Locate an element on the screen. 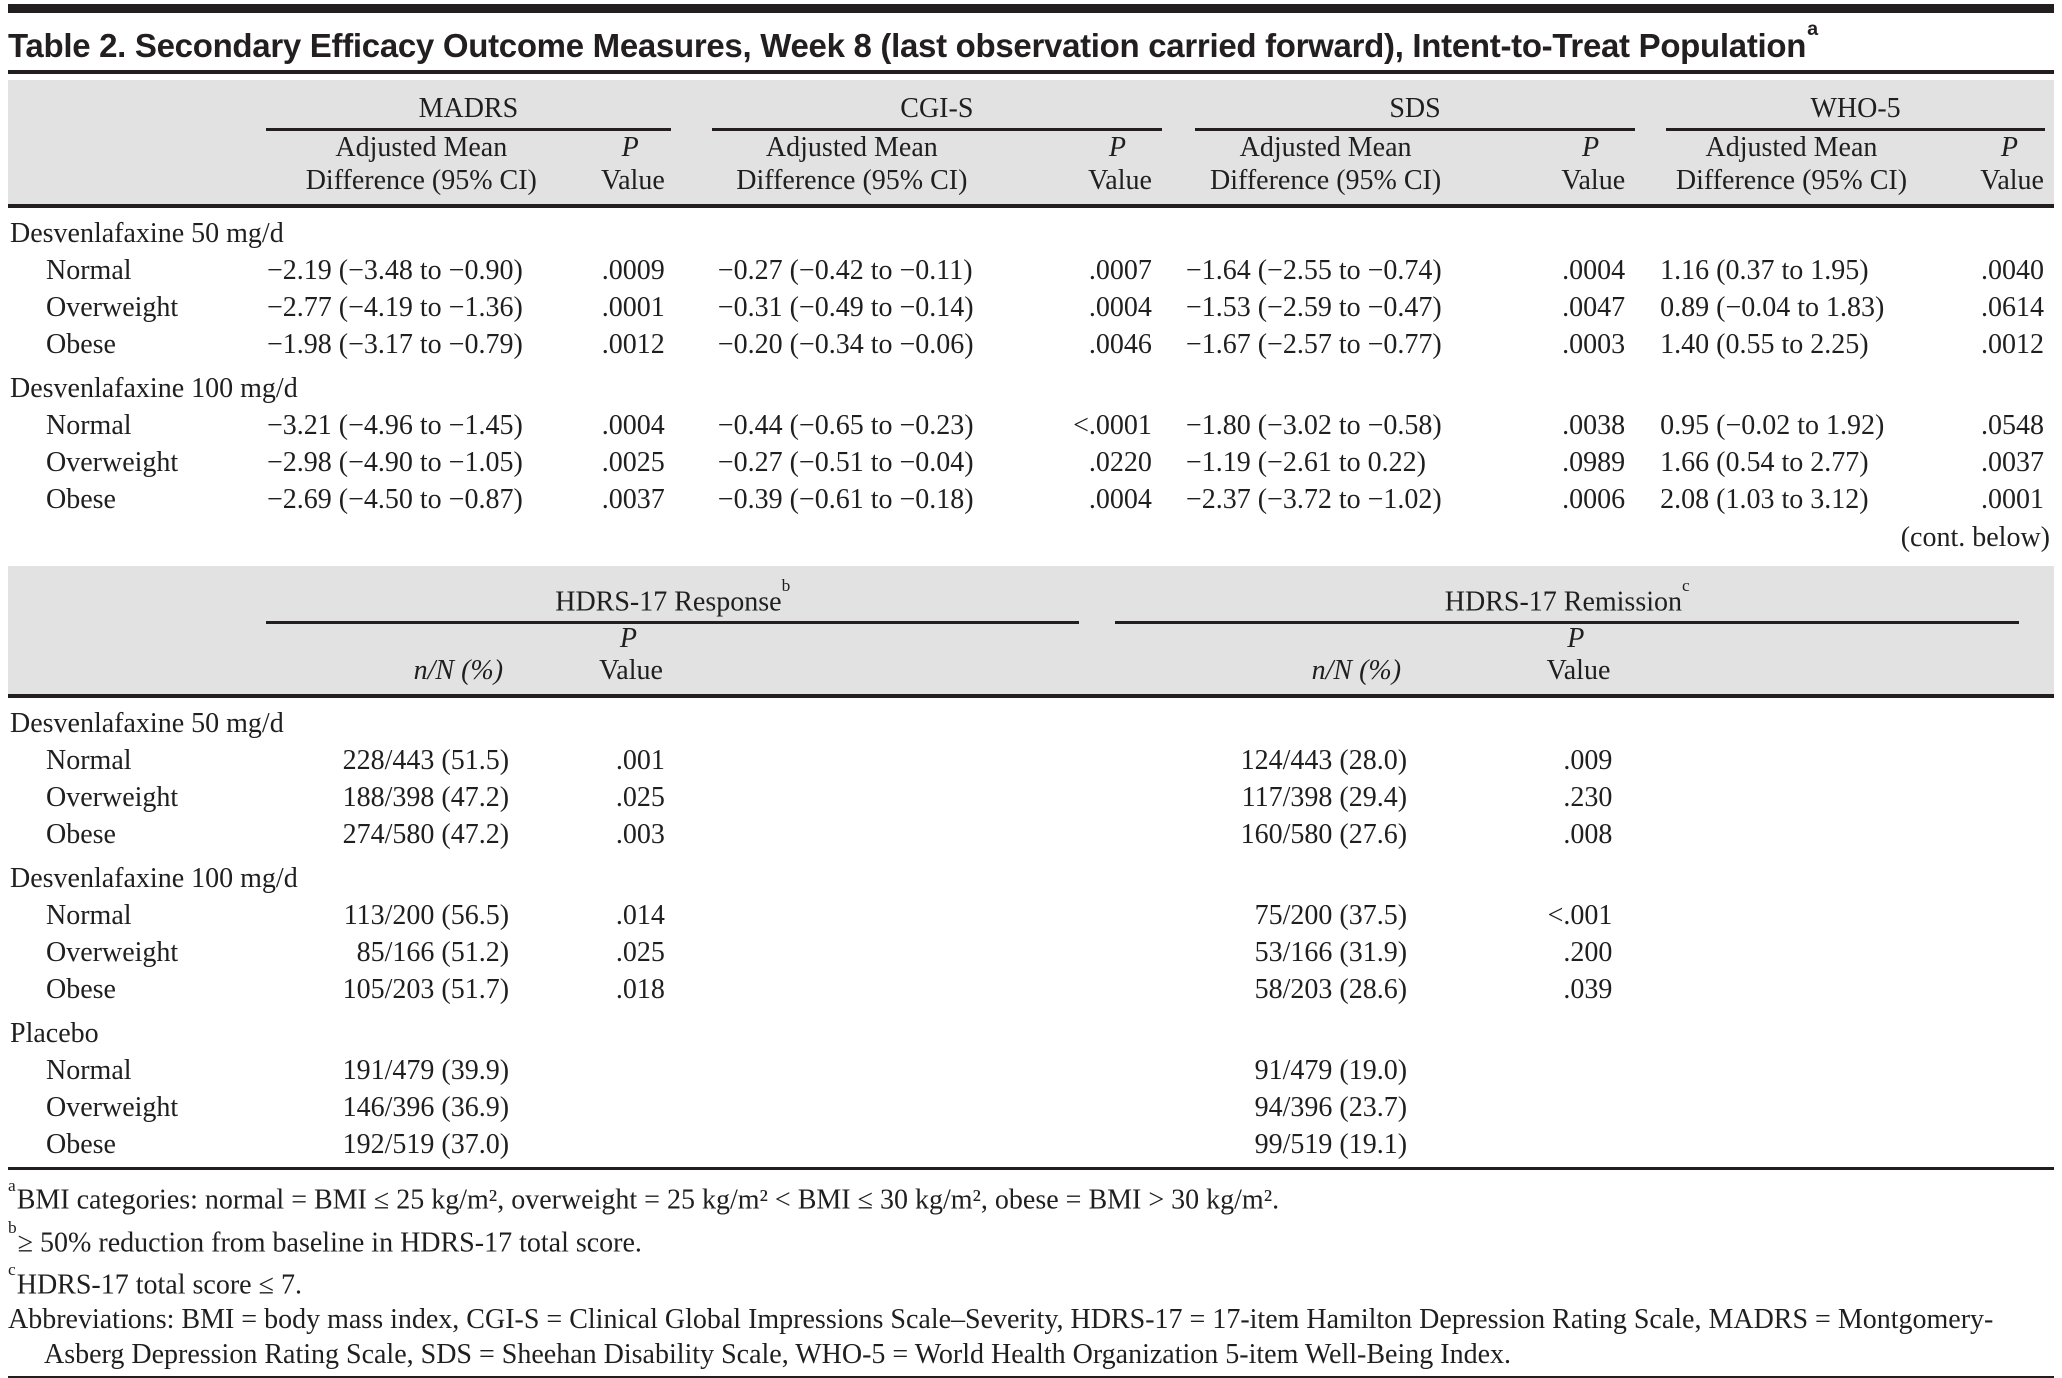  remission-p-cell: .039 is located at coordinates (1588, 990).